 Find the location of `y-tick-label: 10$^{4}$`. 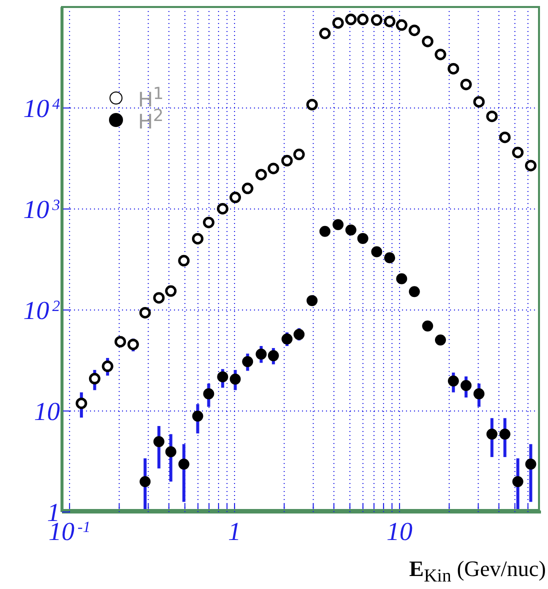

y-tick-label: 10$^{4}$ is located at coordinates (41, 108).